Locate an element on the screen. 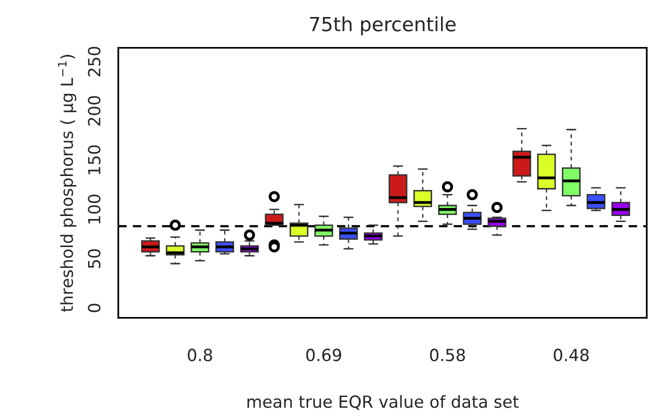 The image size is (650, 416). chart-title: 75th percentile is located at coordinates (383, 26).